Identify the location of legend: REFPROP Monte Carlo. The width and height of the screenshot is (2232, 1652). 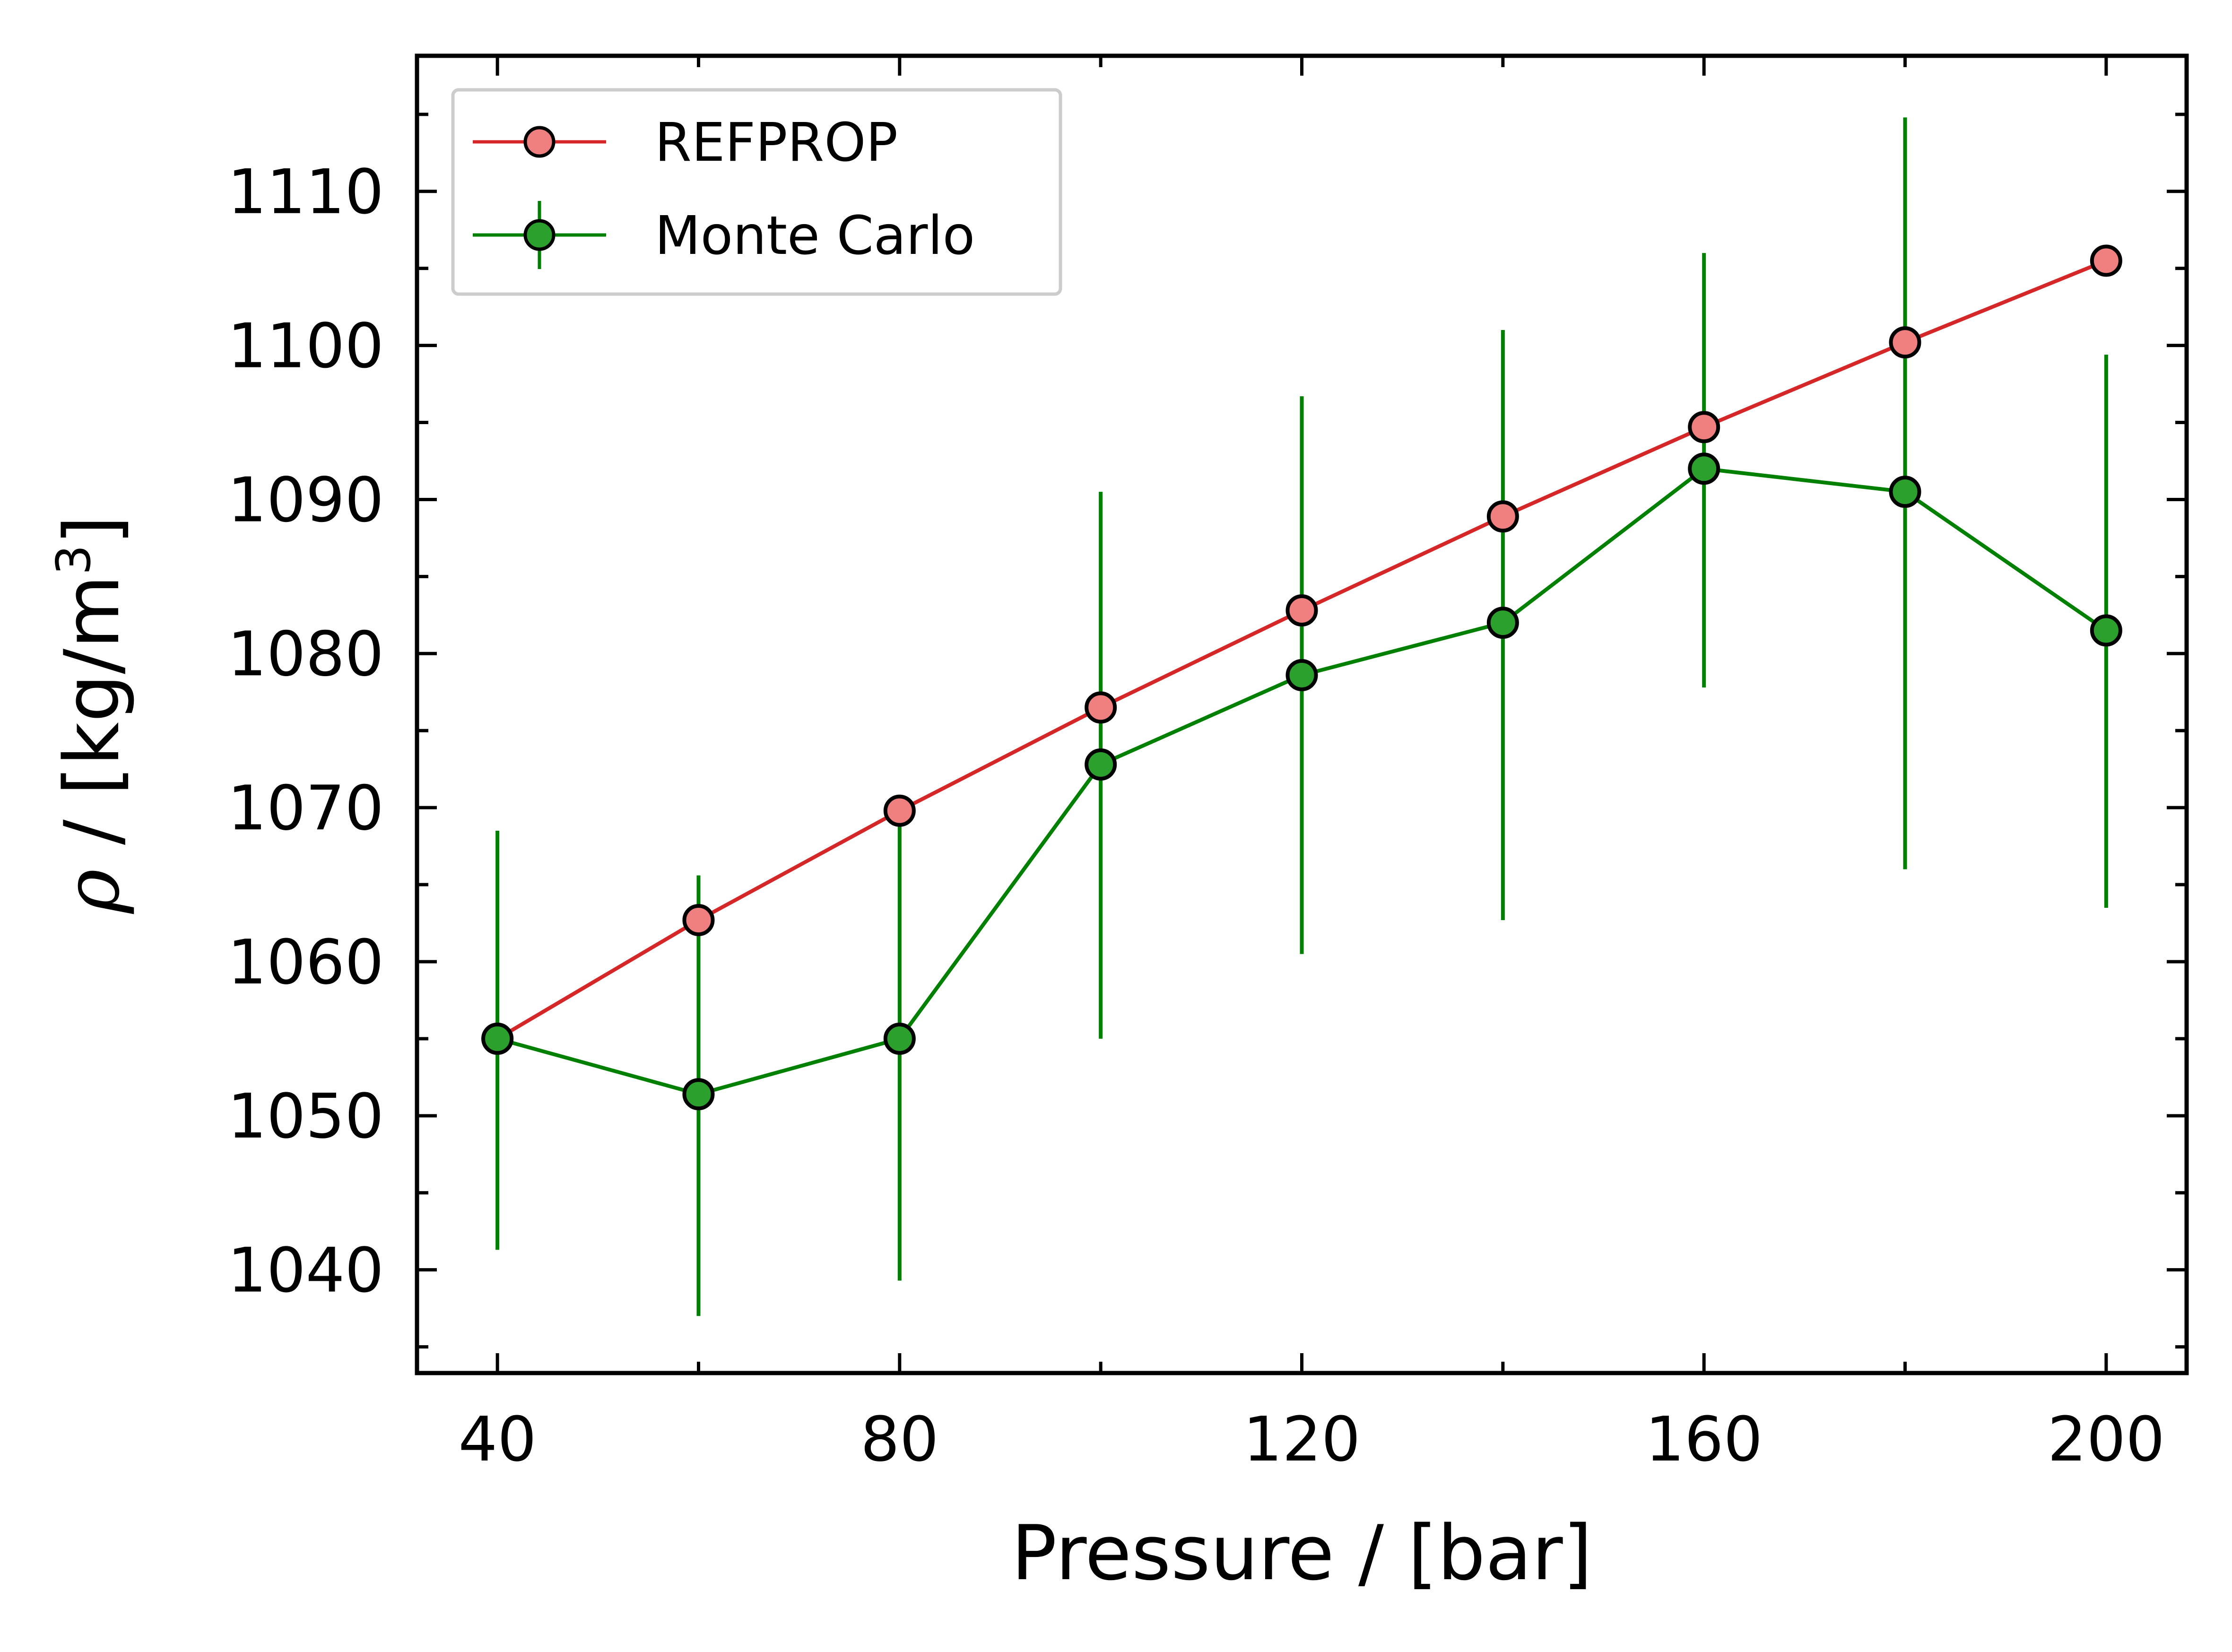
(756, 192).